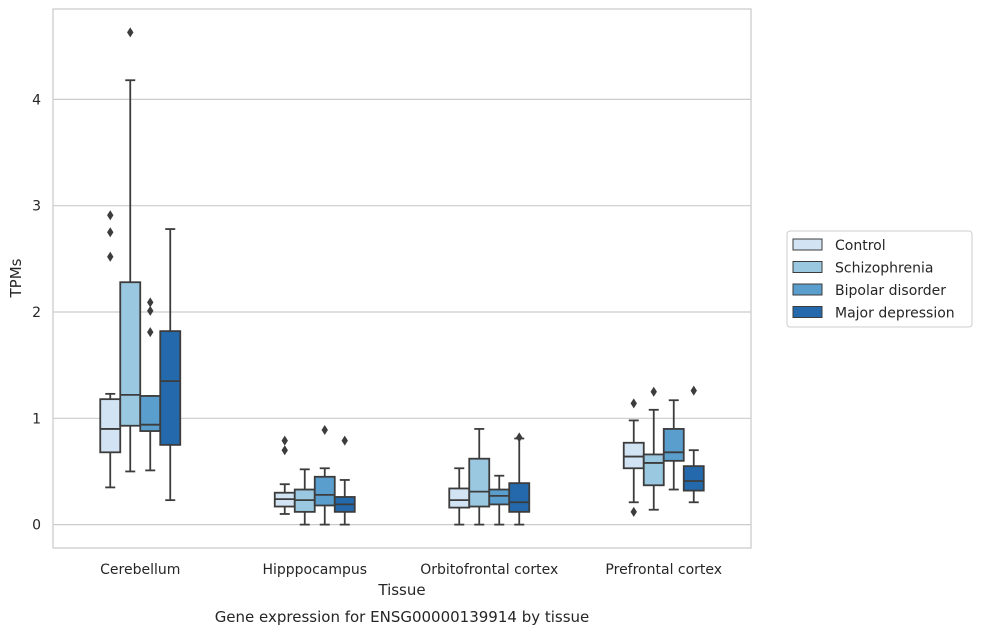 This screenshot has width=983, height=634. What do you see at coordinates (36, 207) in the screenshot?
I see `y-tick-label-3: 3` at bounding box center [36, 207].